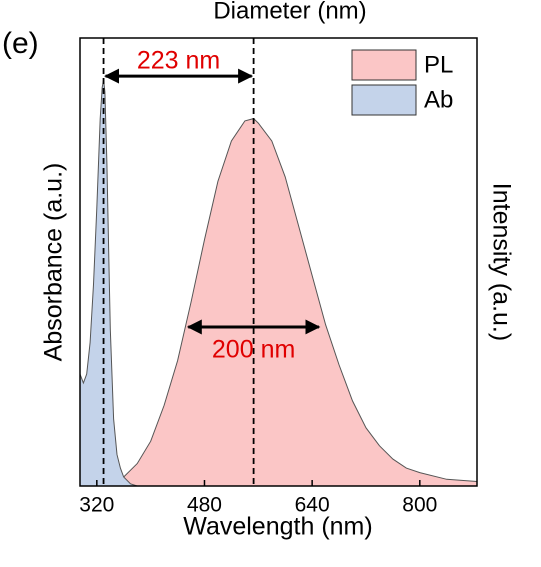  I want to click on area-fill, so click(109, 283).